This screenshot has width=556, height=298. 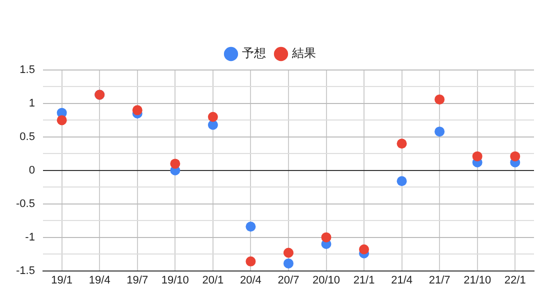 I want to click on legend-label: 予想, so click(x=254, y=53).